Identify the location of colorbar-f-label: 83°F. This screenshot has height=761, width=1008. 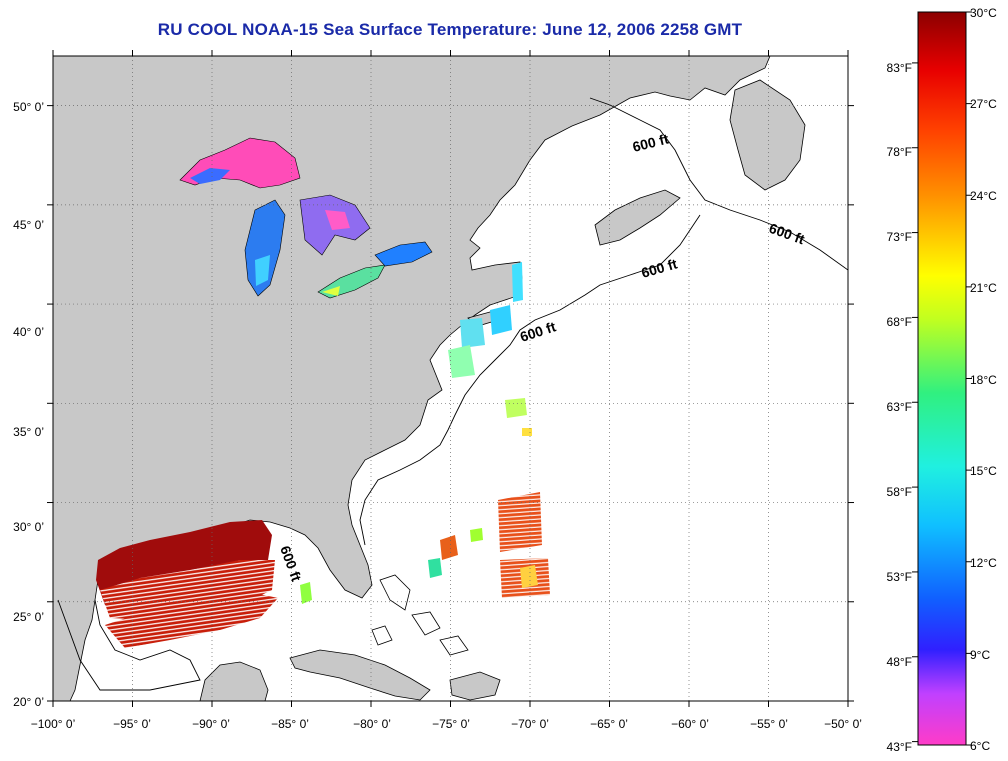
(899, 68).